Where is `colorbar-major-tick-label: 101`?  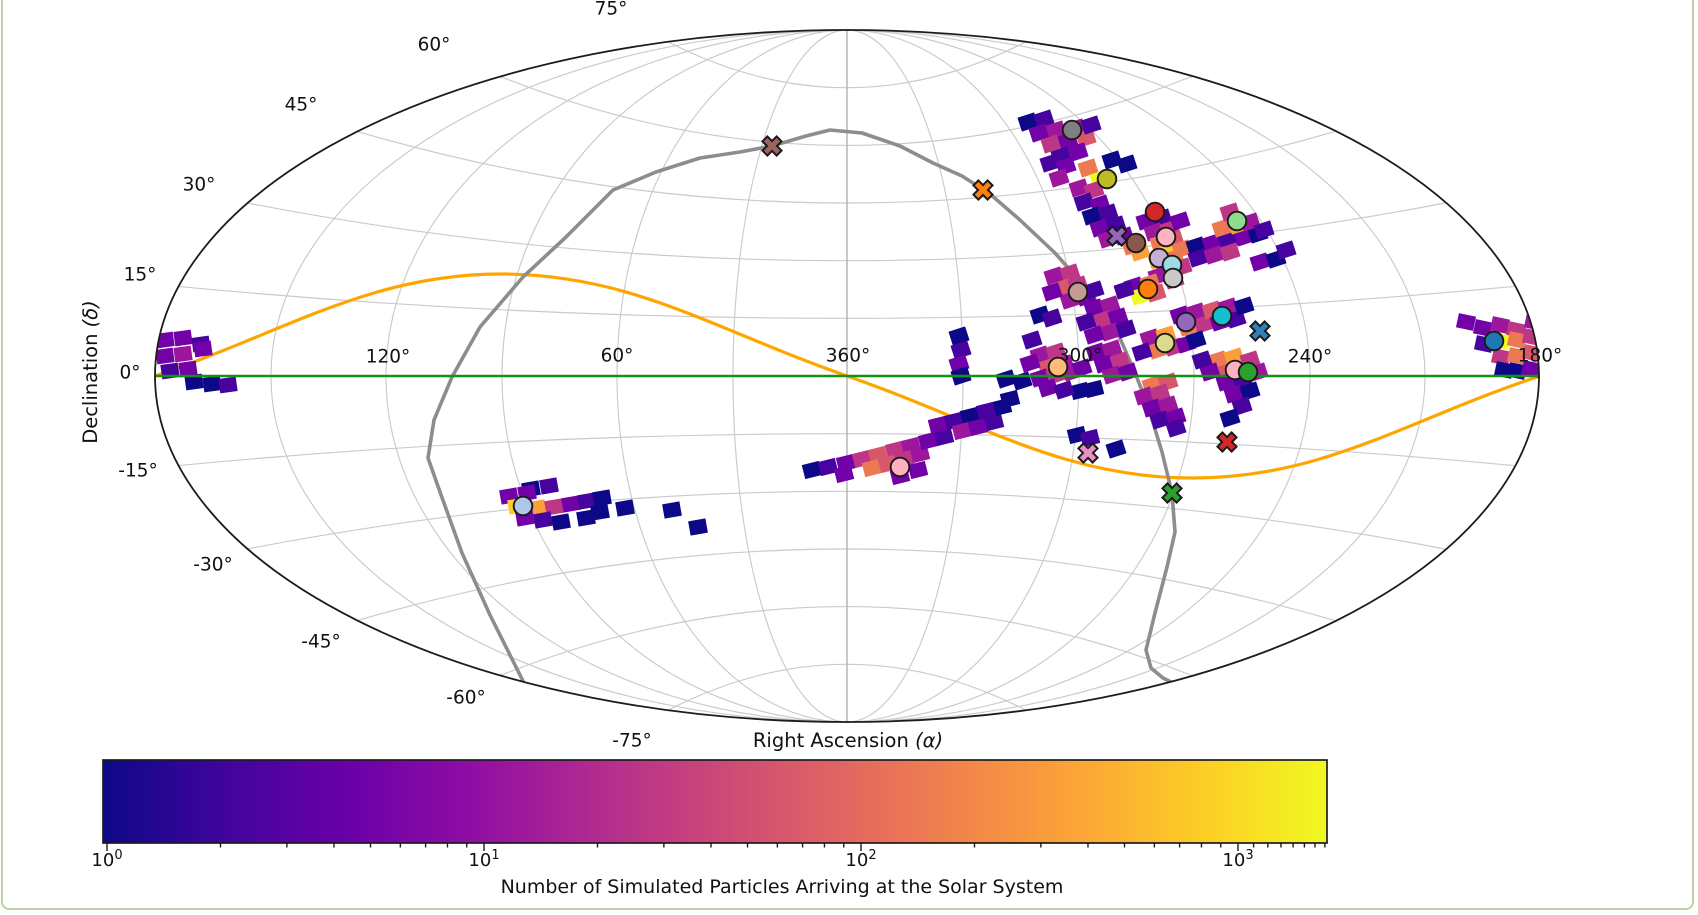 colorbar-major-tick-label: 101 is located at coordinates (483, 859).